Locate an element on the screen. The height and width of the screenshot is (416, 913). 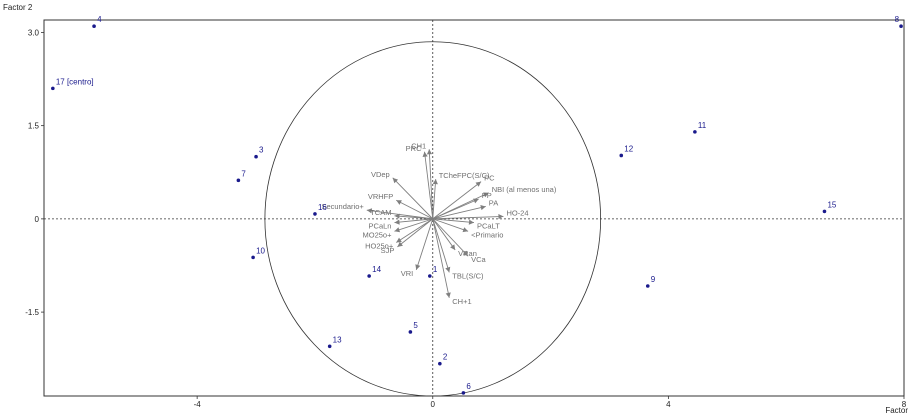
data-point-label: 9 is located at coordinates (653, 279).